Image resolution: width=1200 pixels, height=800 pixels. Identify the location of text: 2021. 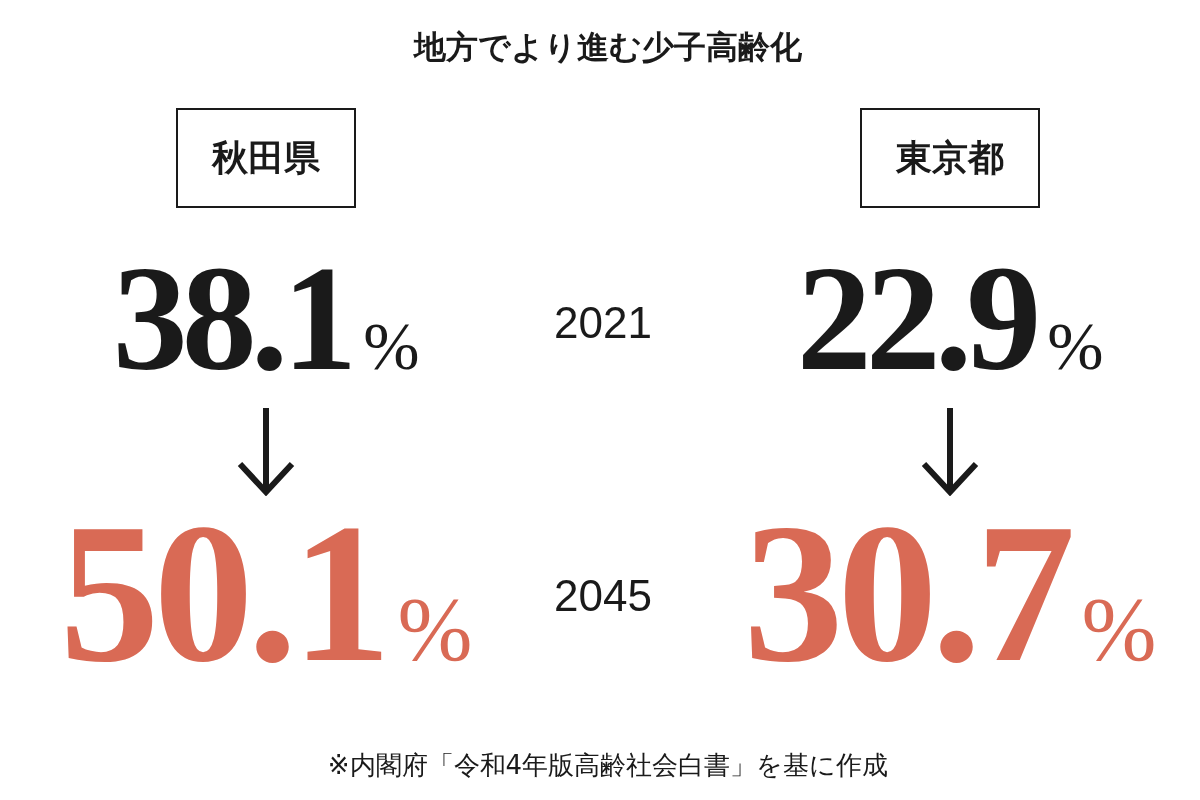
(603, 323).